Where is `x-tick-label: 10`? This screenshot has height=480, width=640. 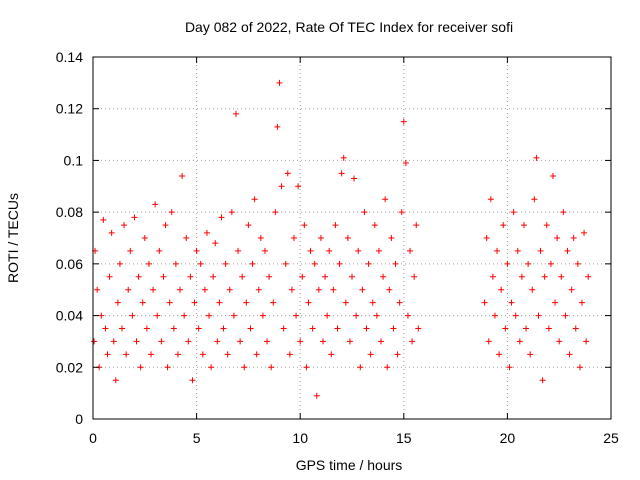
x-tick-label: 10 is located at coordinates (300, 438).